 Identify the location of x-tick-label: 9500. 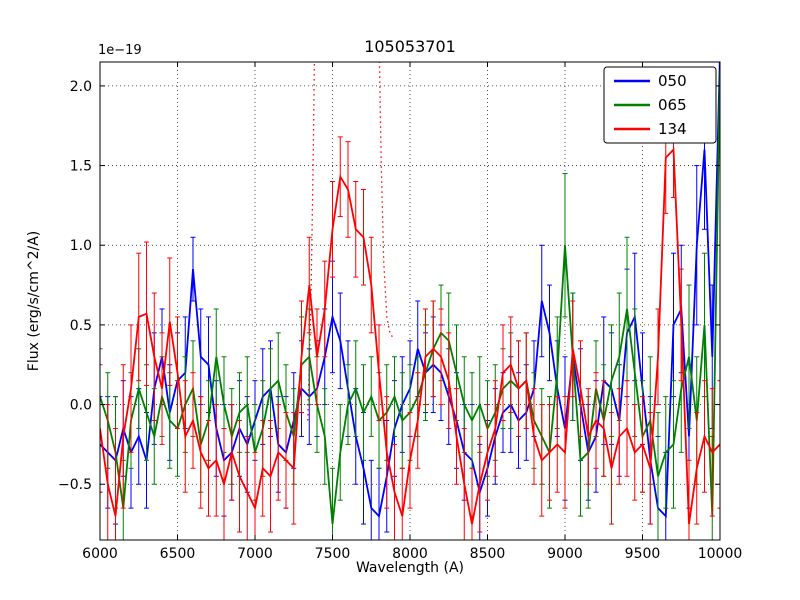
(643, 554).